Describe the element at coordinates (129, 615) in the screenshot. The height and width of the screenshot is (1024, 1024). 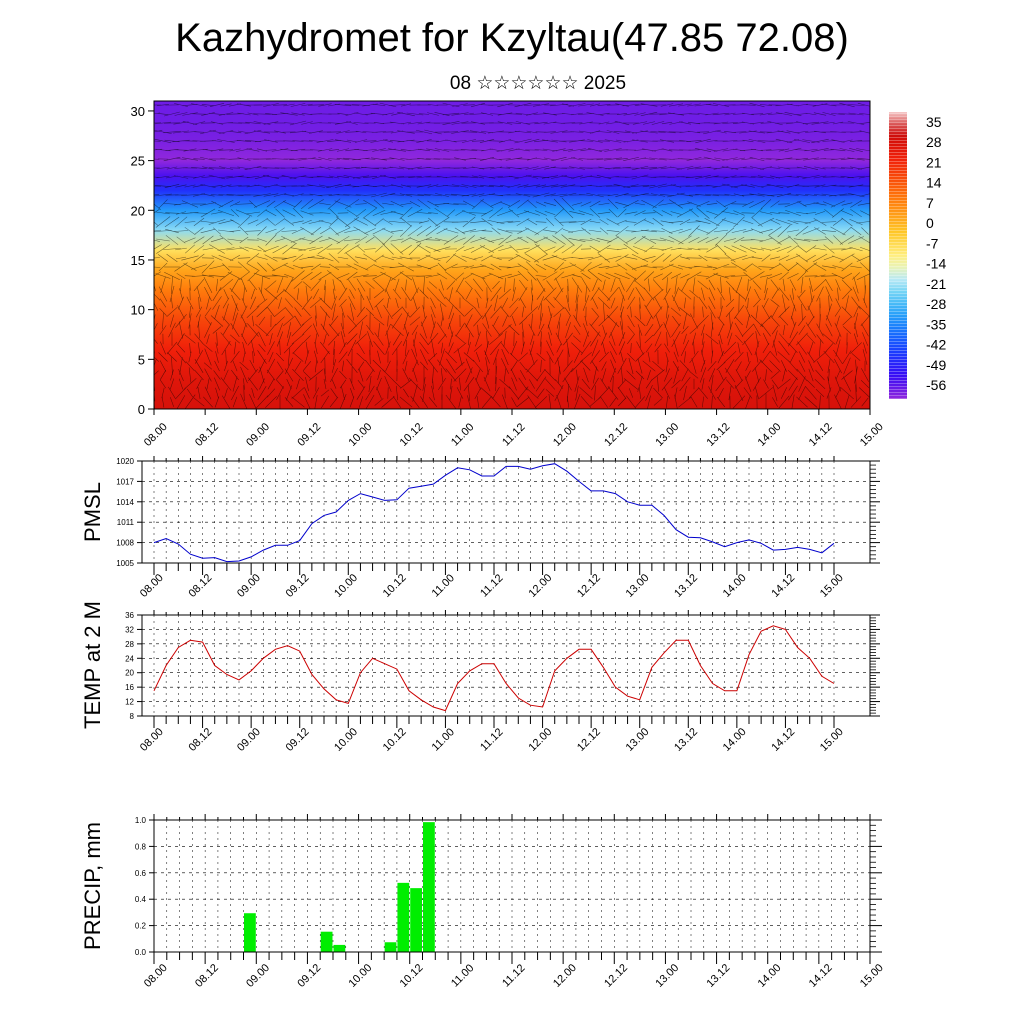
I see `ytick-label: 36` at that location.